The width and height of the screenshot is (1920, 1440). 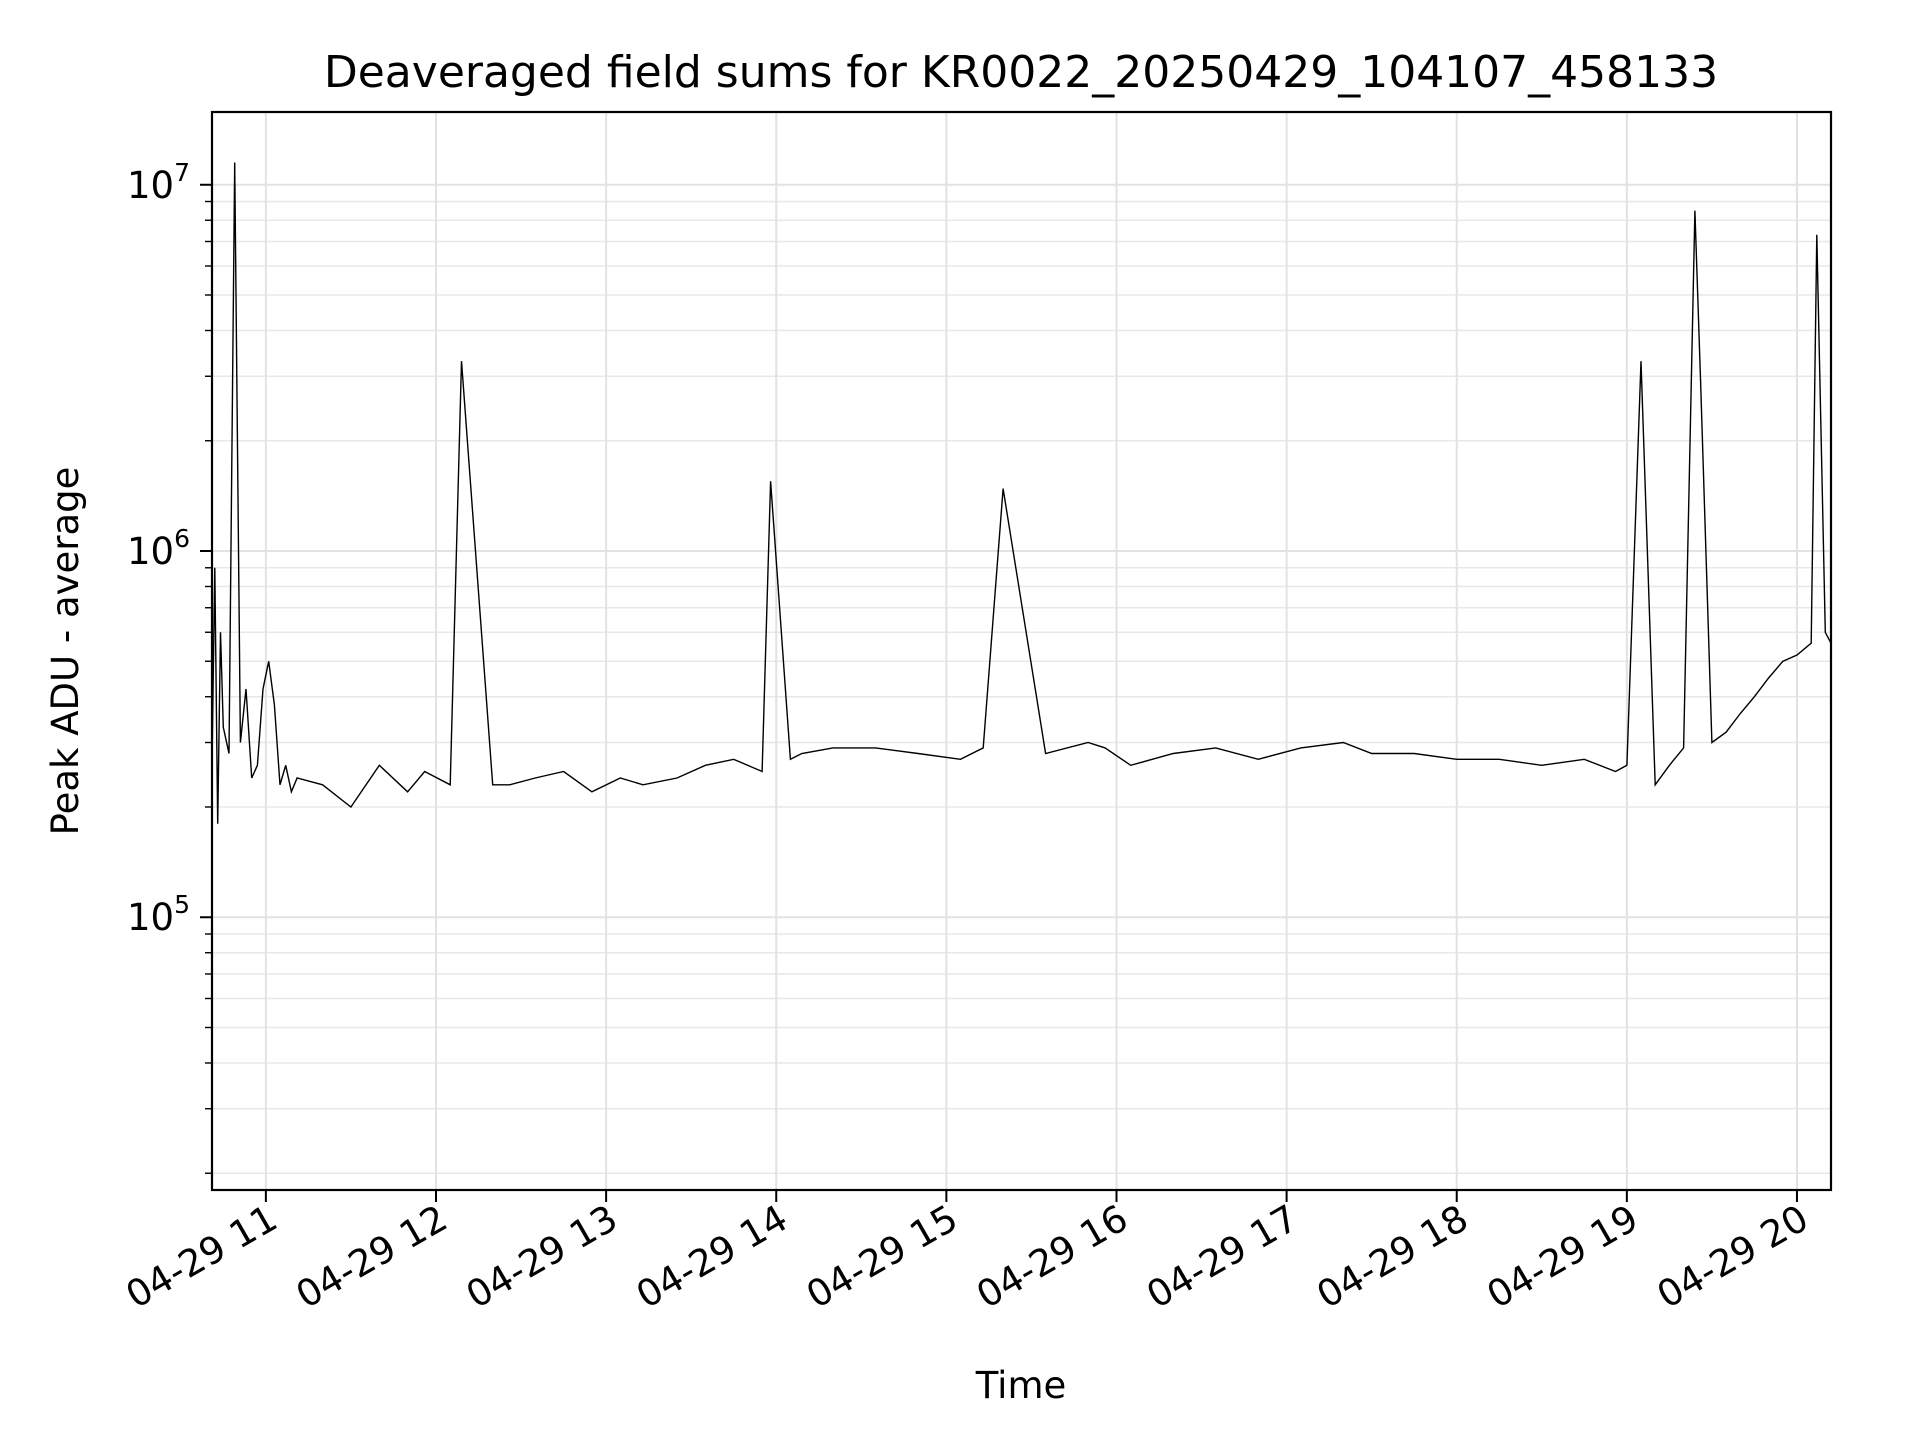 I want to click on y-axis: 10⁵ 10⁶ 10⁷, so click(x=169, y=666).